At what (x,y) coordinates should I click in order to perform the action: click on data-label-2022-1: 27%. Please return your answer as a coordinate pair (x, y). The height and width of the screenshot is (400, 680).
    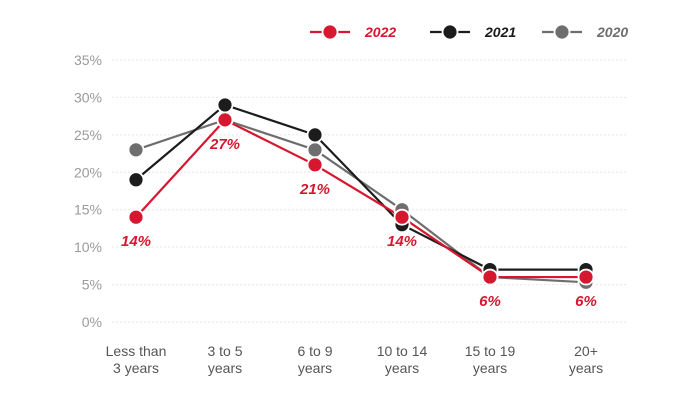
    Looking at the image, I should click on (224, 144).